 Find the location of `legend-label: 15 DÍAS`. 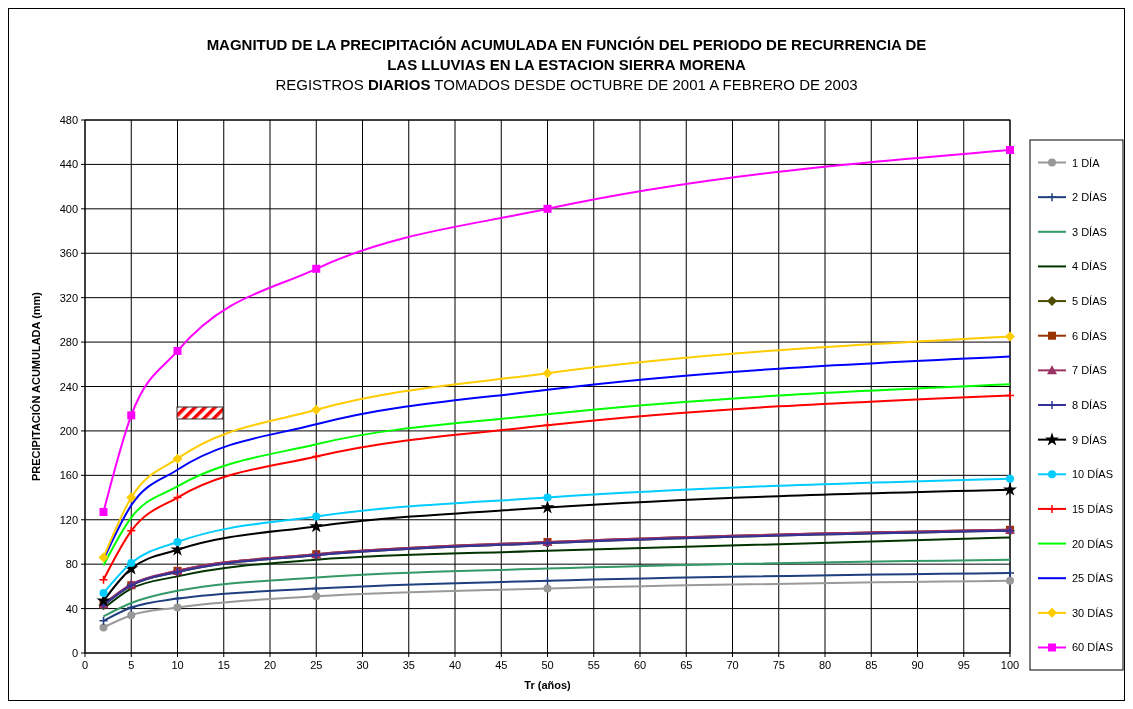

legend-label: 15 DÍAS is located at coordinates (1092, 508).